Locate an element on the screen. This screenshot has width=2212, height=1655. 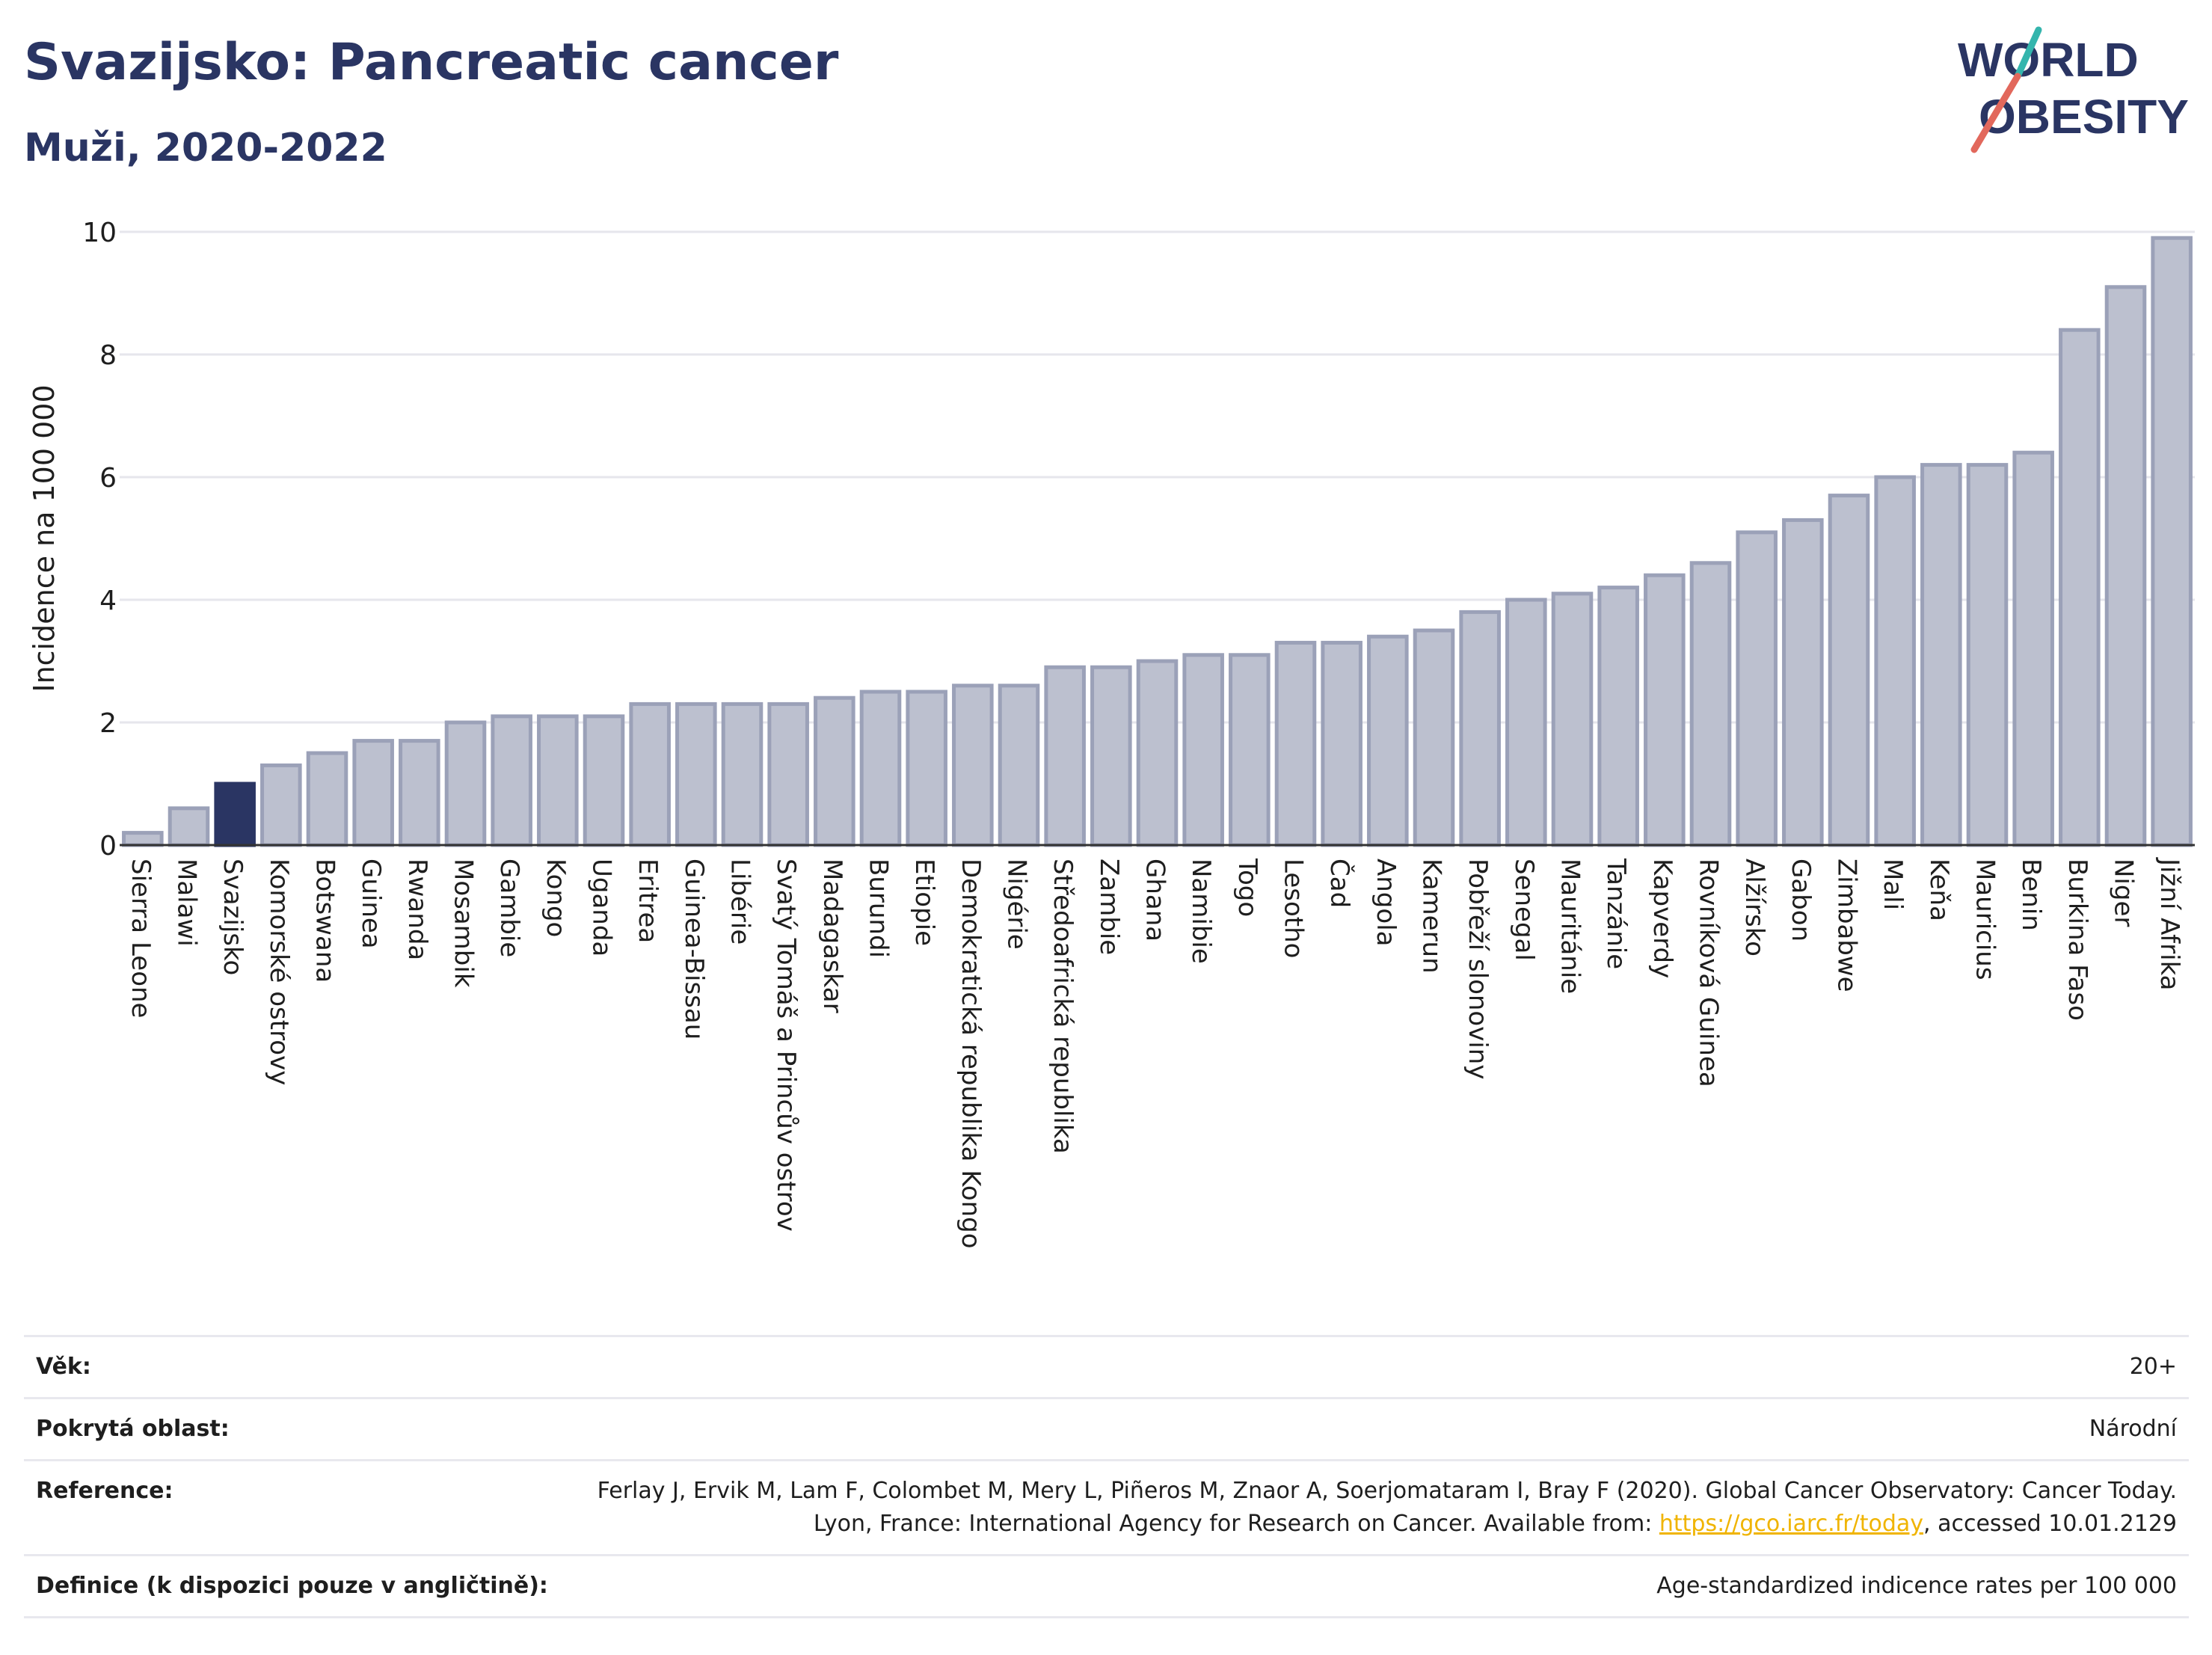
x-tick-label: Mosambik is located at coordinates (464, 923).